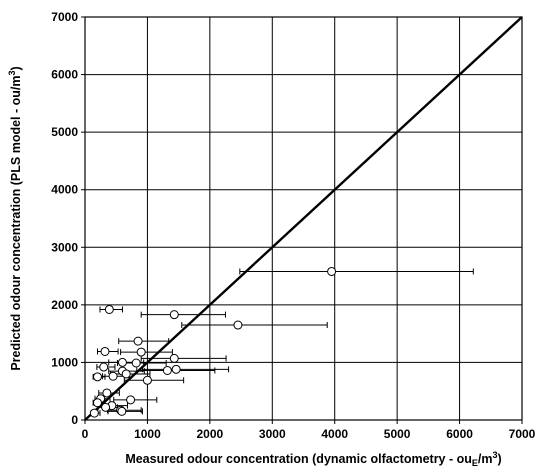  Describe the element at coordinates (64, 75) in the screenshot. I see `y-tick-label: 6000` at that location.